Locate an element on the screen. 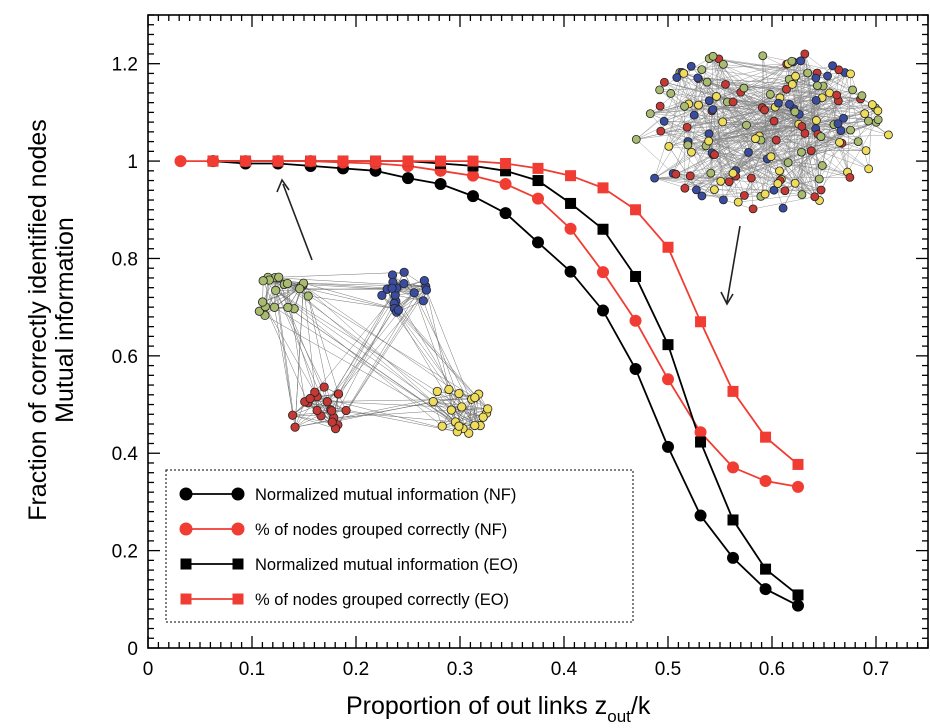 The image size is (930, 728). x-tick-label: 0.4 is located at coordinates (564, 669).